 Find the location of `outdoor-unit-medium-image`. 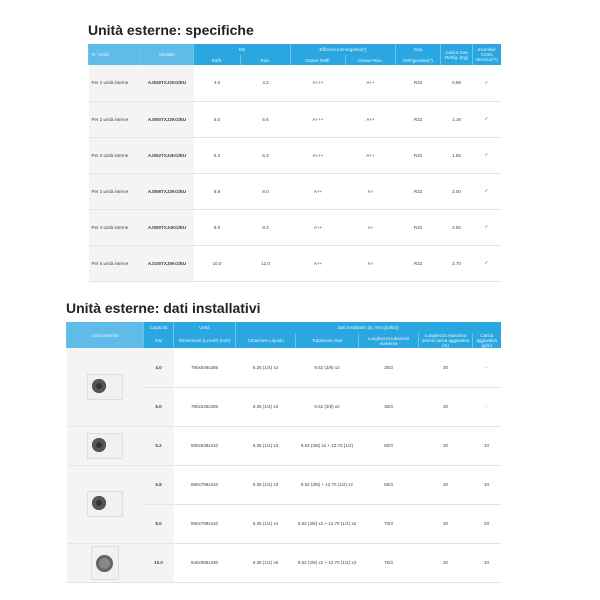

outdoor-unit-medium-image is located at coordinates (105, 445).